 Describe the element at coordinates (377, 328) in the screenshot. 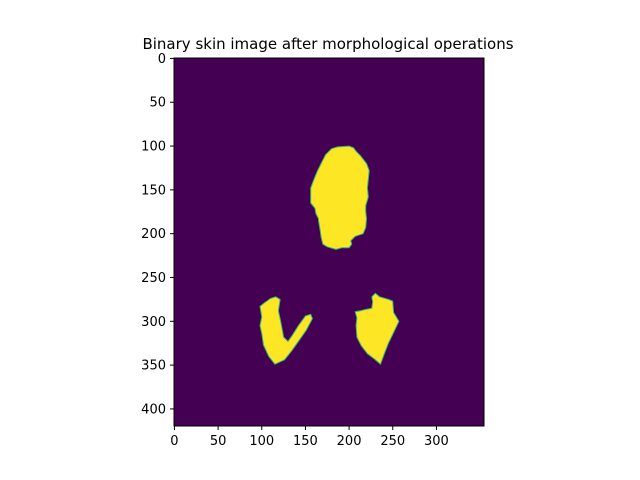

I see `region-right-hand` at that location.